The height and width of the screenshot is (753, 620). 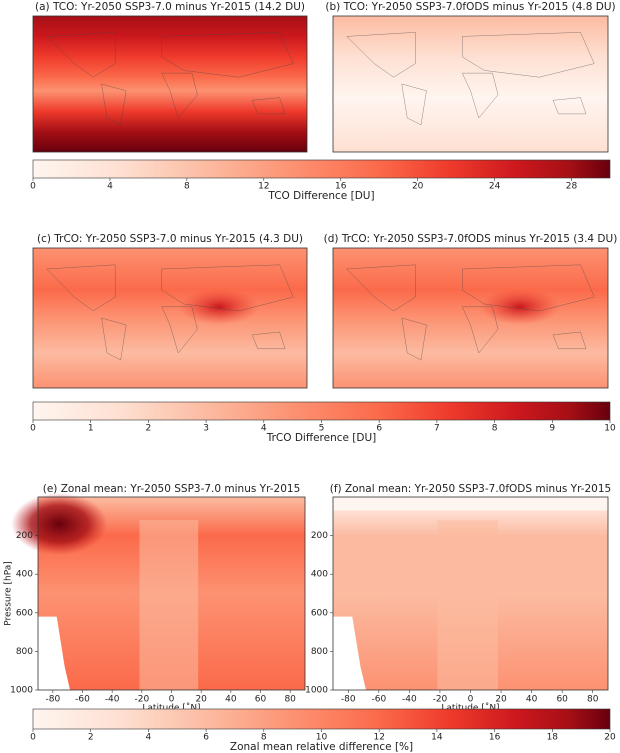 What do you see at coordinates (552, 429) in the screenshot?
I see `colorbar-tick-label: 9` at bounding box center [552, 429].